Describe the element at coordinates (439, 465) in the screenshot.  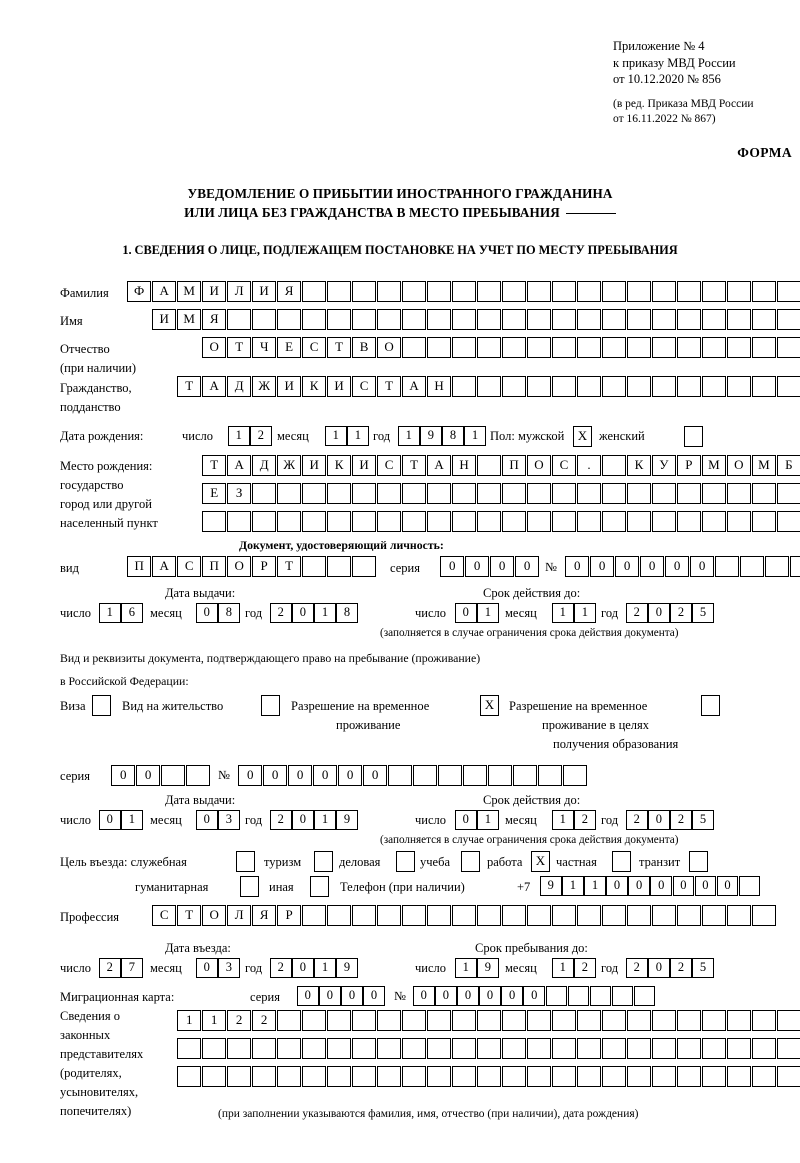
I see `char-cell: А` at that location.